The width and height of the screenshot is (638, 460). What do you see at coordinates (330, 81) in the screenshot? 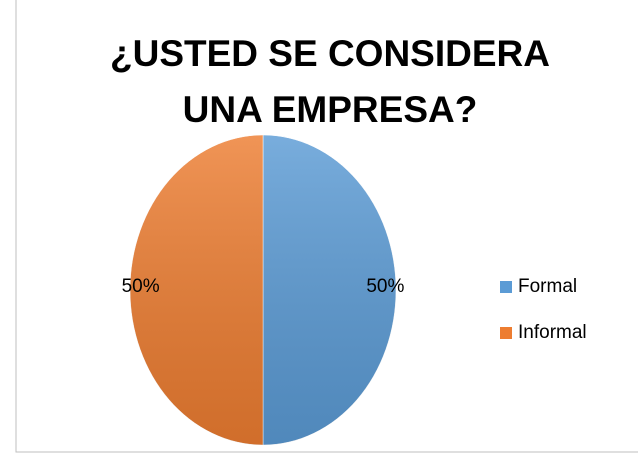
I see `chart-title: ¿USTED SE CONSIDERA UNA EMPRESA?` at bounding box center [330, 81].